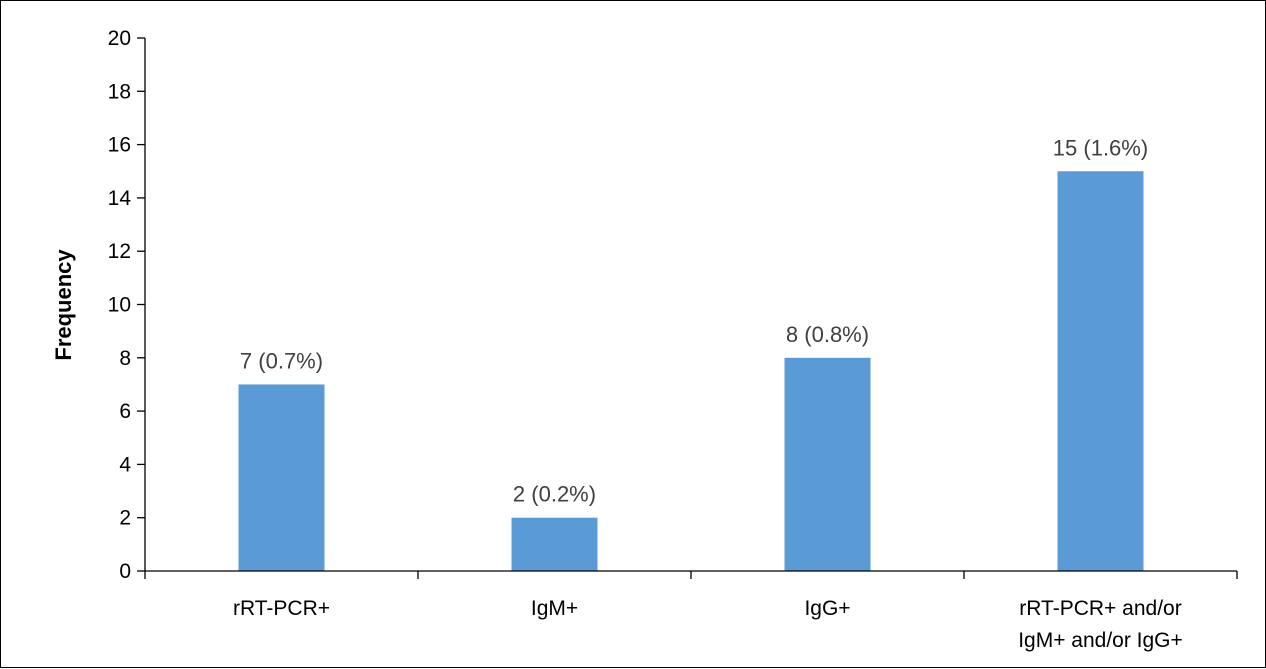  Describe the element at coordinates (125, 464) in the screenshot. I see `y-tick-label-4: 4` at that location.